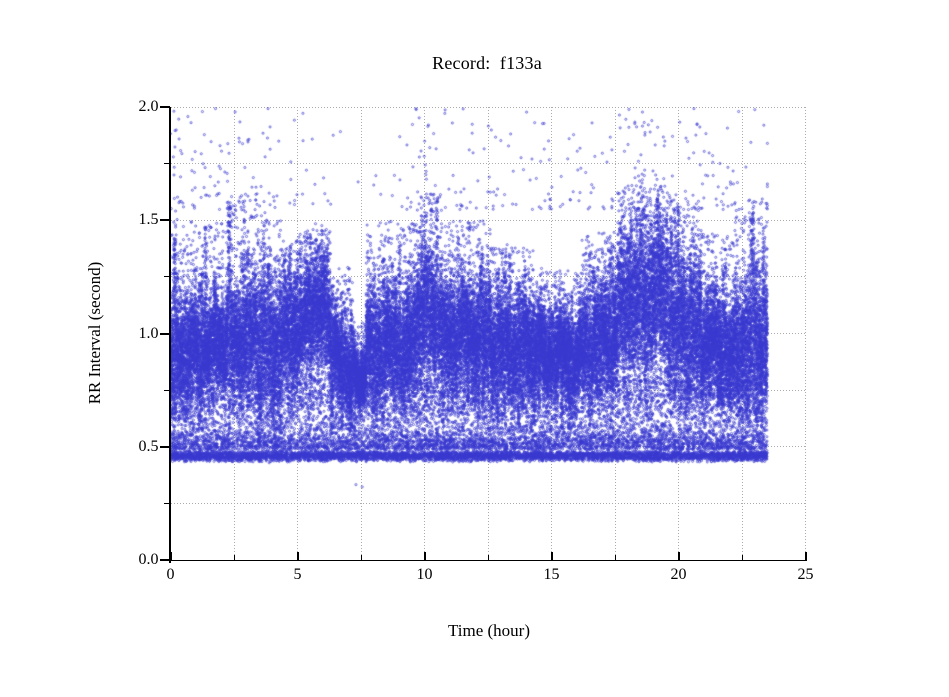 The image size is (949, 697). Describe the element at coordinates (551, 574) in the screenshot. I see `x-tick-label: 15` at that location.